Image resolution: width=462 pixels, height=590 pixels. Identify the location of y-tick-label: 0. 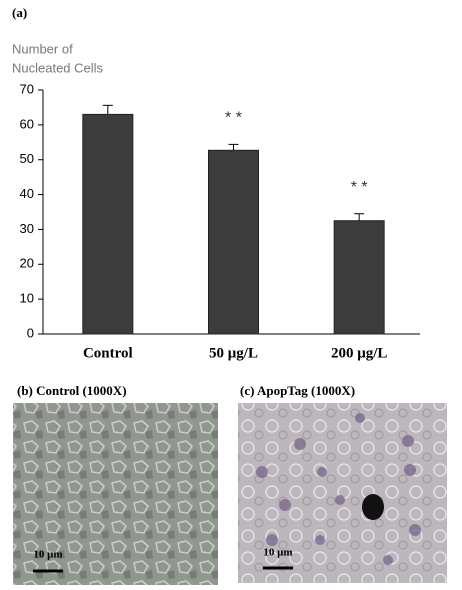
(30, 332).